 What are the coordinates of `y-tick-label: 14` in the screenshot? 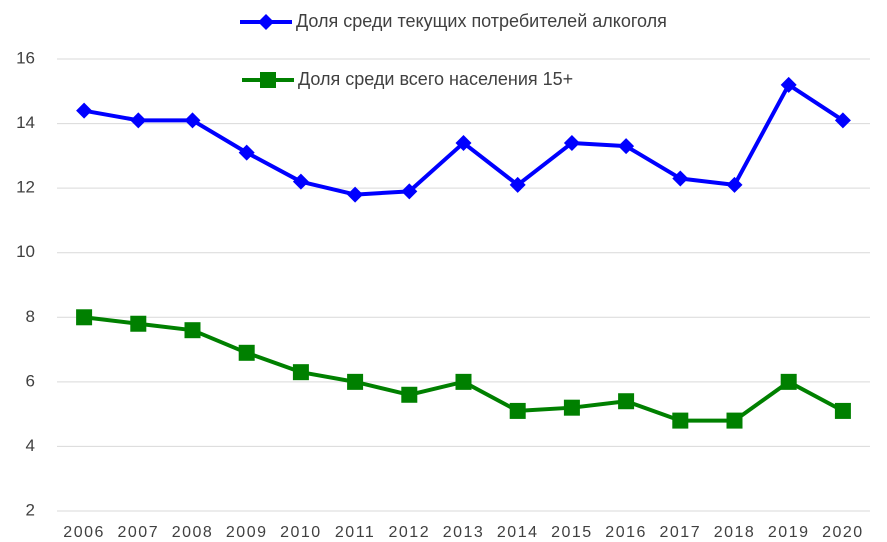 It's located at (25, 122).